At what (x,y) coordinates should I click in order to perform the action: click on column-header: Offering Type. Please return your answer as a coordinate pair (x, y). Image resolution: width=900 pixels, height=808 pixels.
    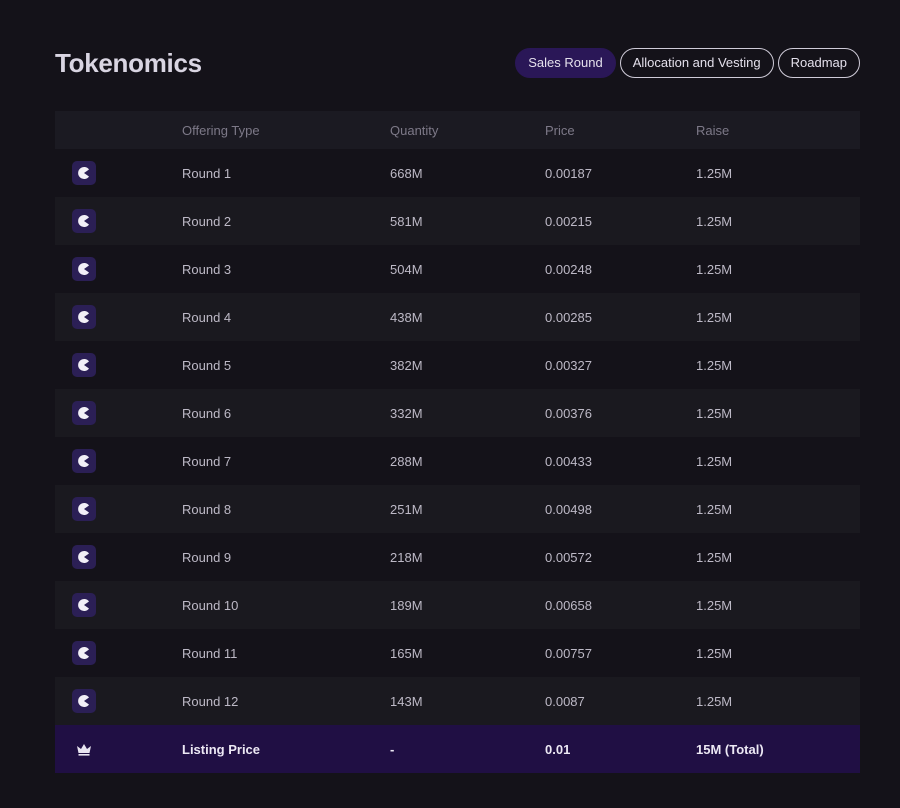
    Looking at the image, I should click on (286, 130).